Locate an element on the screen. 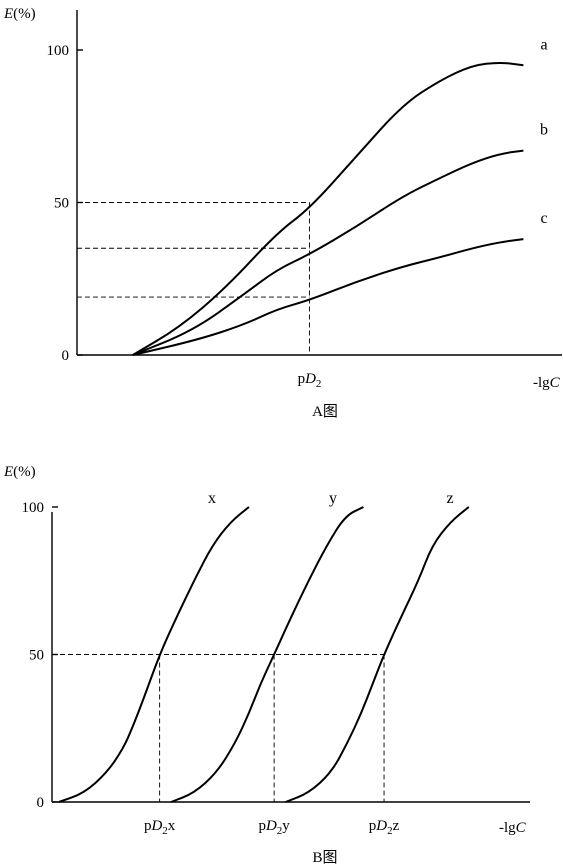  series-x-line is located at coordinates (154, 654).